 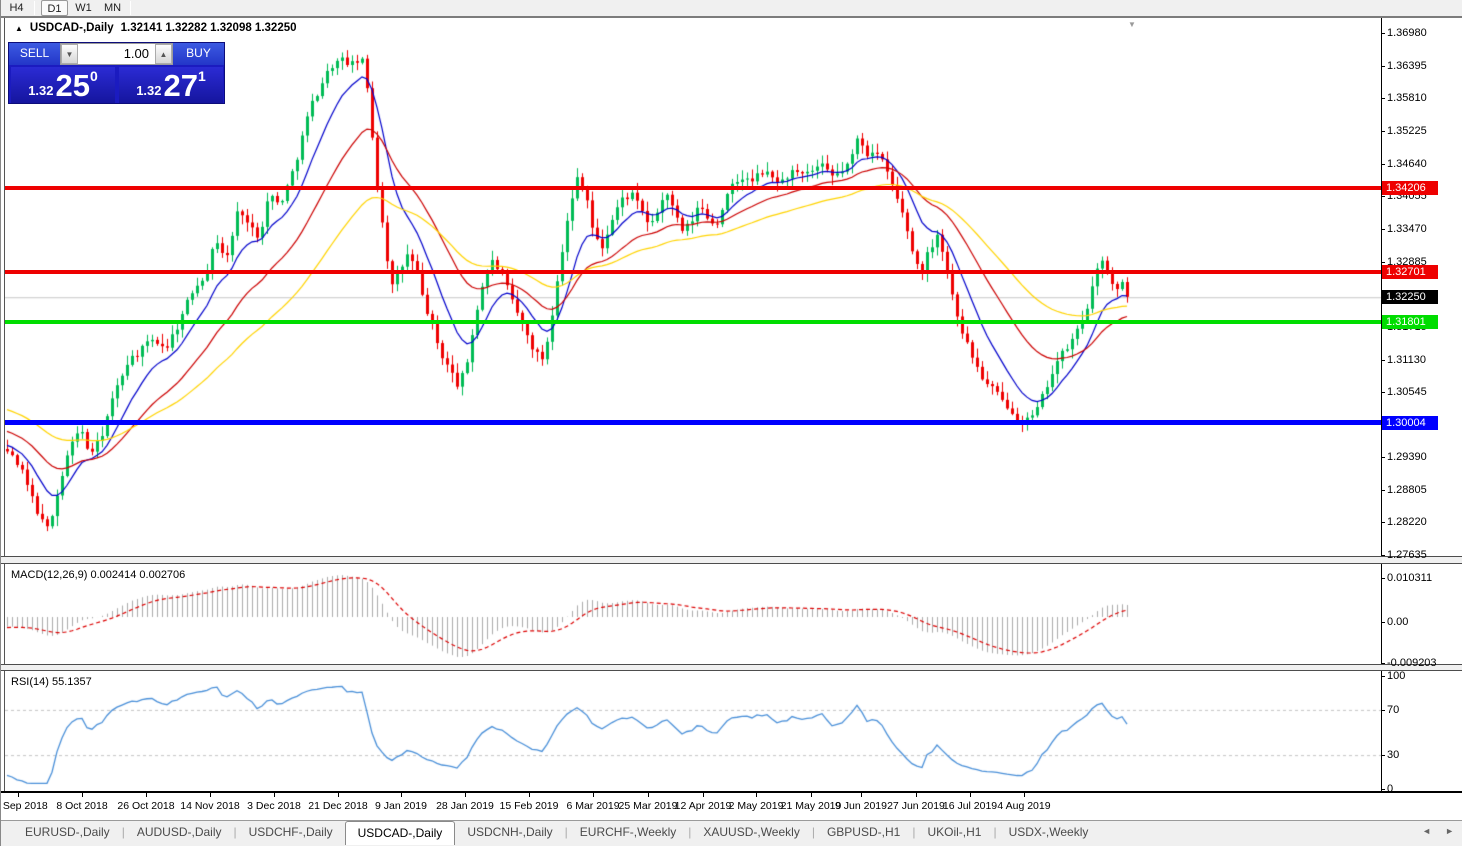 I want to click on sell-price-display: 1.32 25 0, so click(x=63, y=85).